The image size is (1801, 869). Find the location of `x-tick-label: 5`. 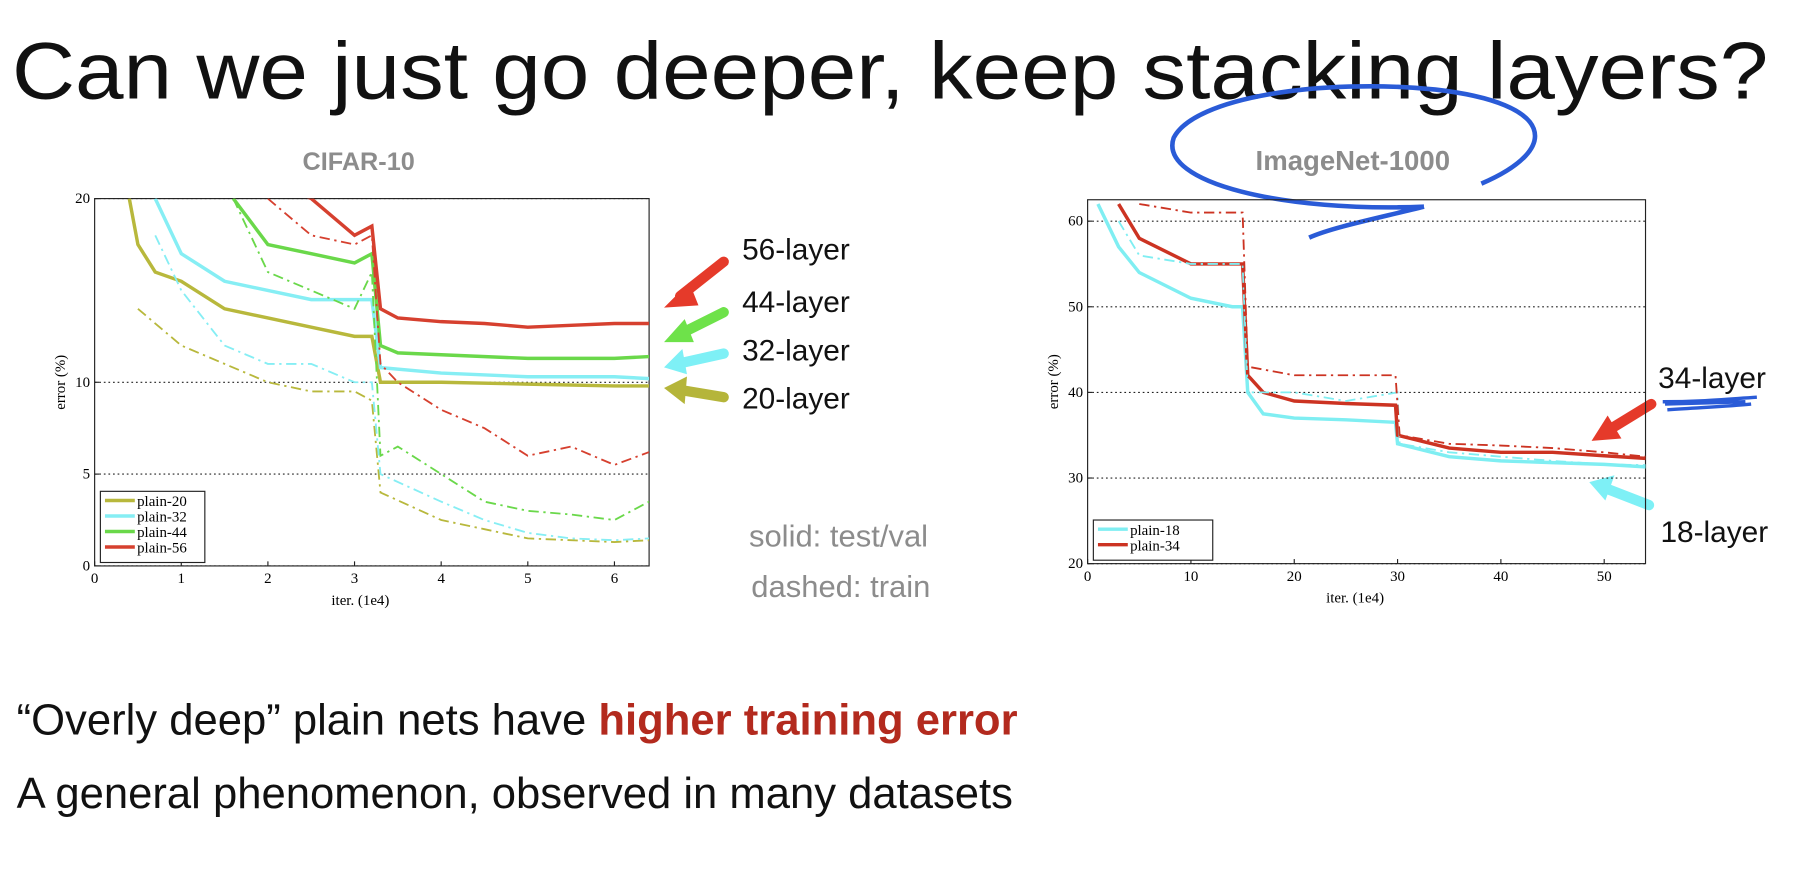

x-tick-label: 5 is located at coordinates (527, 579).